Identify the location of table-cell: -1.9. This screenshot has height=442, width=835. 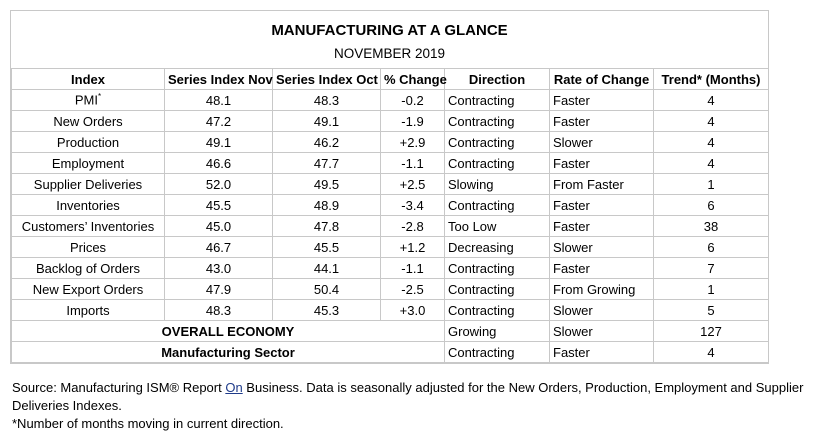
(412, 121).